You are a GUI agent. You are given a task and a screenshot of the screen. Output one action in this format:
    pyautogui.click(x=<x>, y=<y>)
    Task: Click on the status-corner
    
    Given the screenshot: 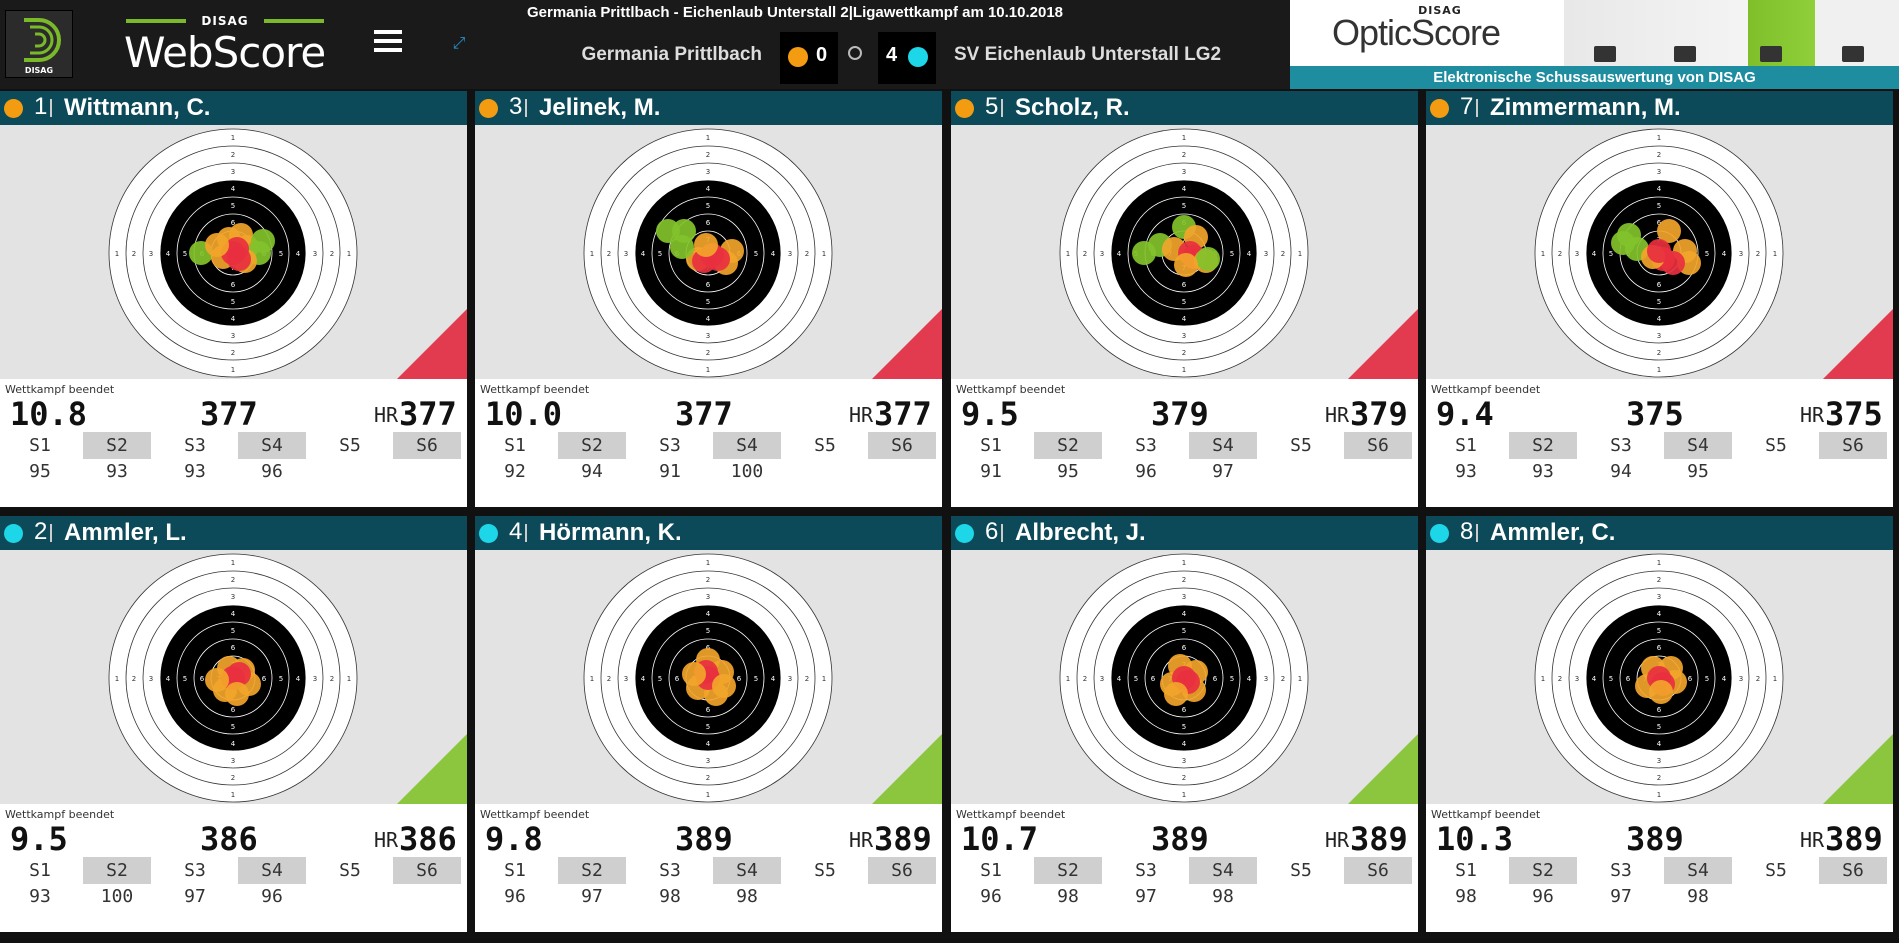 What is the action you would take?
    pyautogui.click(x=907, y=769)
    